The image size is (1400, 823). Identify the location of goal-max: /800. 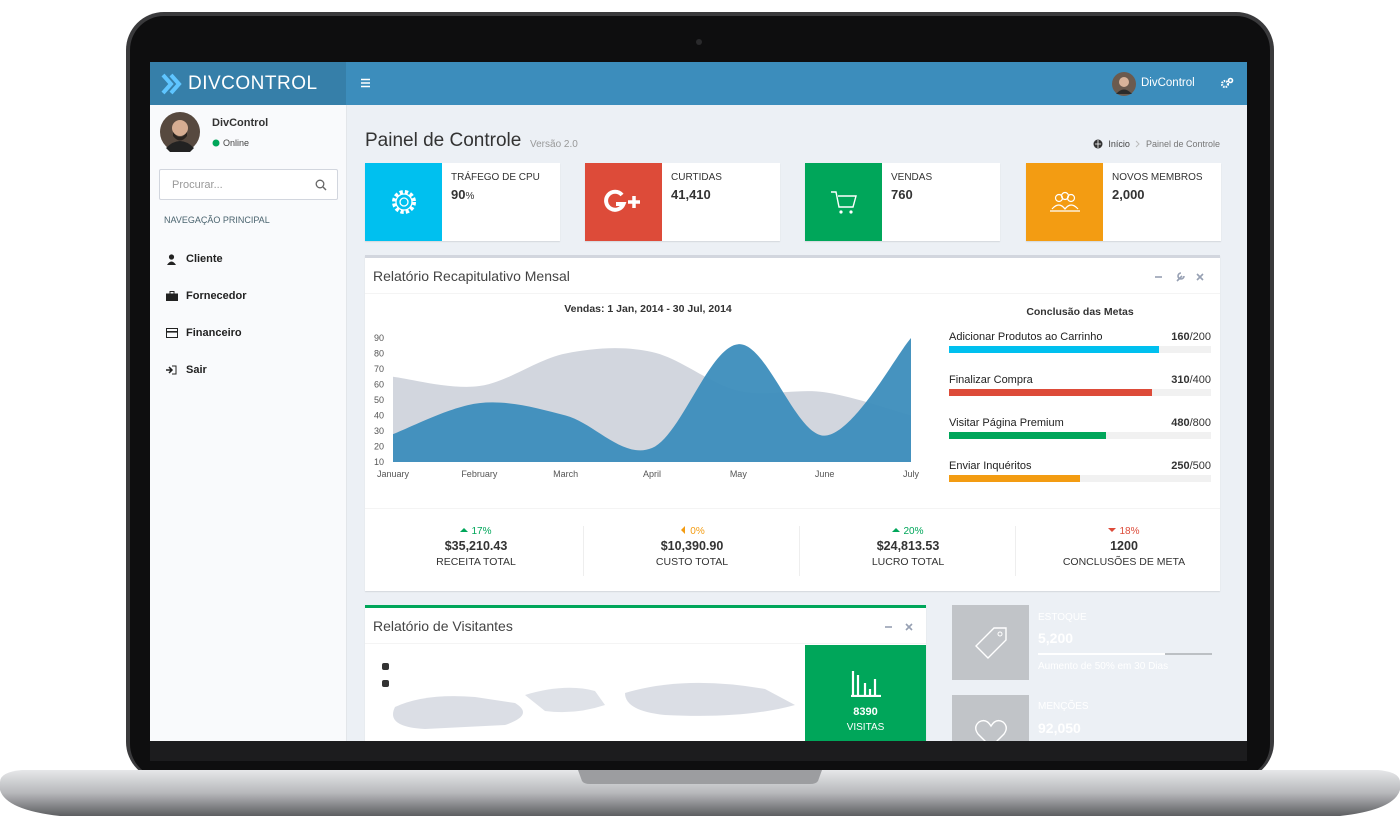
(1200, 423).